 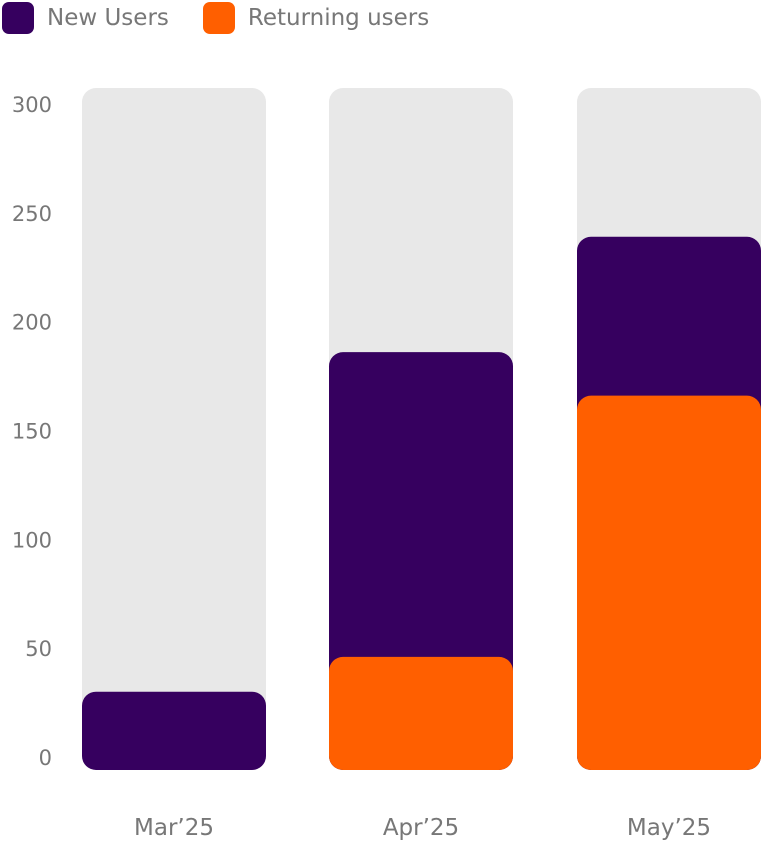 I want to click on x-tick-label: May’25, so click(x=669, y=828).